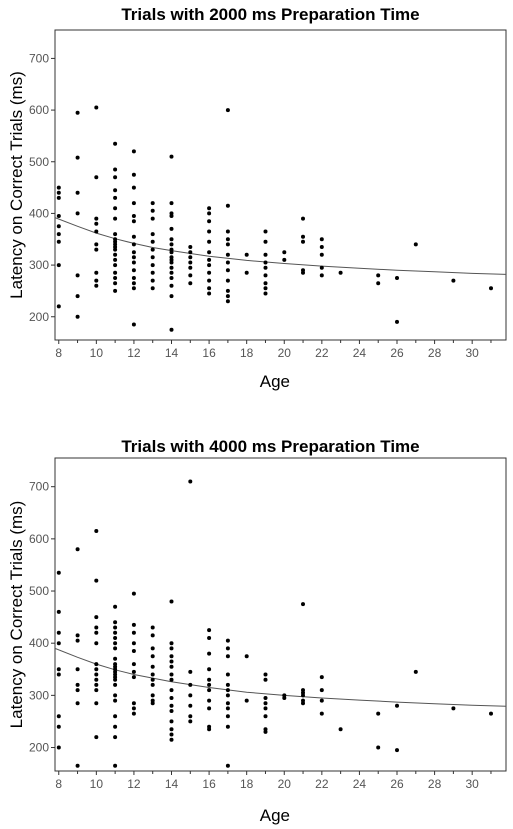 Image resolution: width=513 pixels, height=829 pixels. Describe the element at coordinates (472, 784) in the screenshot. I see `x-tick-label: 30` at that location.